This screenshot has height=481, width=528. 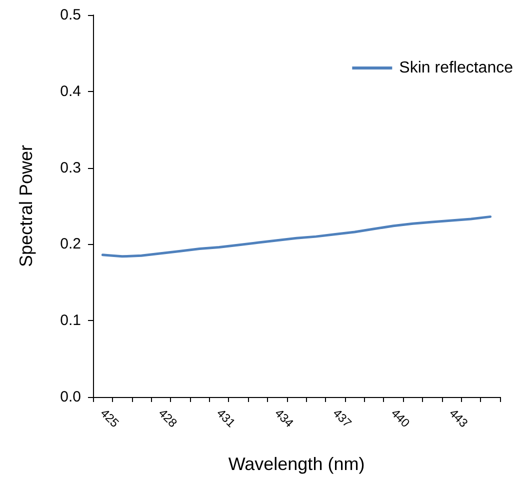 I want to click on legend-label: Skin reflectance, so click(x=456, y=68).